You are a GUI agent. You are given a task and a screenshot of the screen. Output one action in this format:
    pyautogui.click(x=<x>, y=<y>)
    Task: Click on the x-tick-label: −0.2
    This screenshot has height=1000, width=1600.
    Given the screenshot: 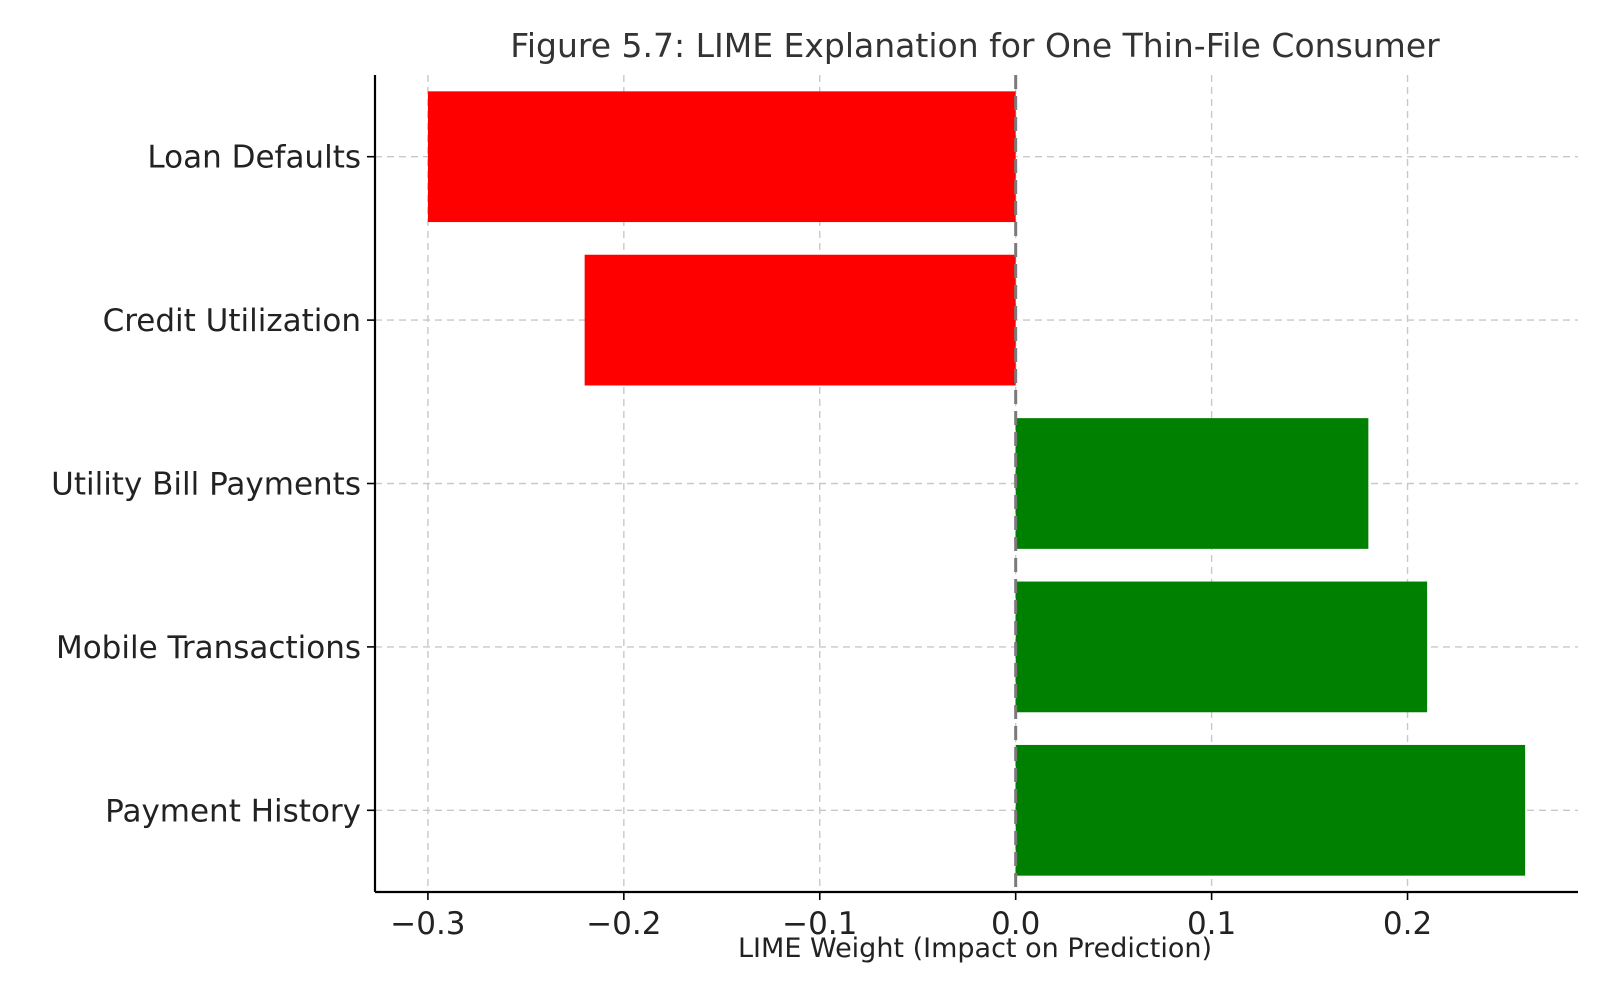 What is the action you would take?
    pyautogui.click(x=623, y=924)
    